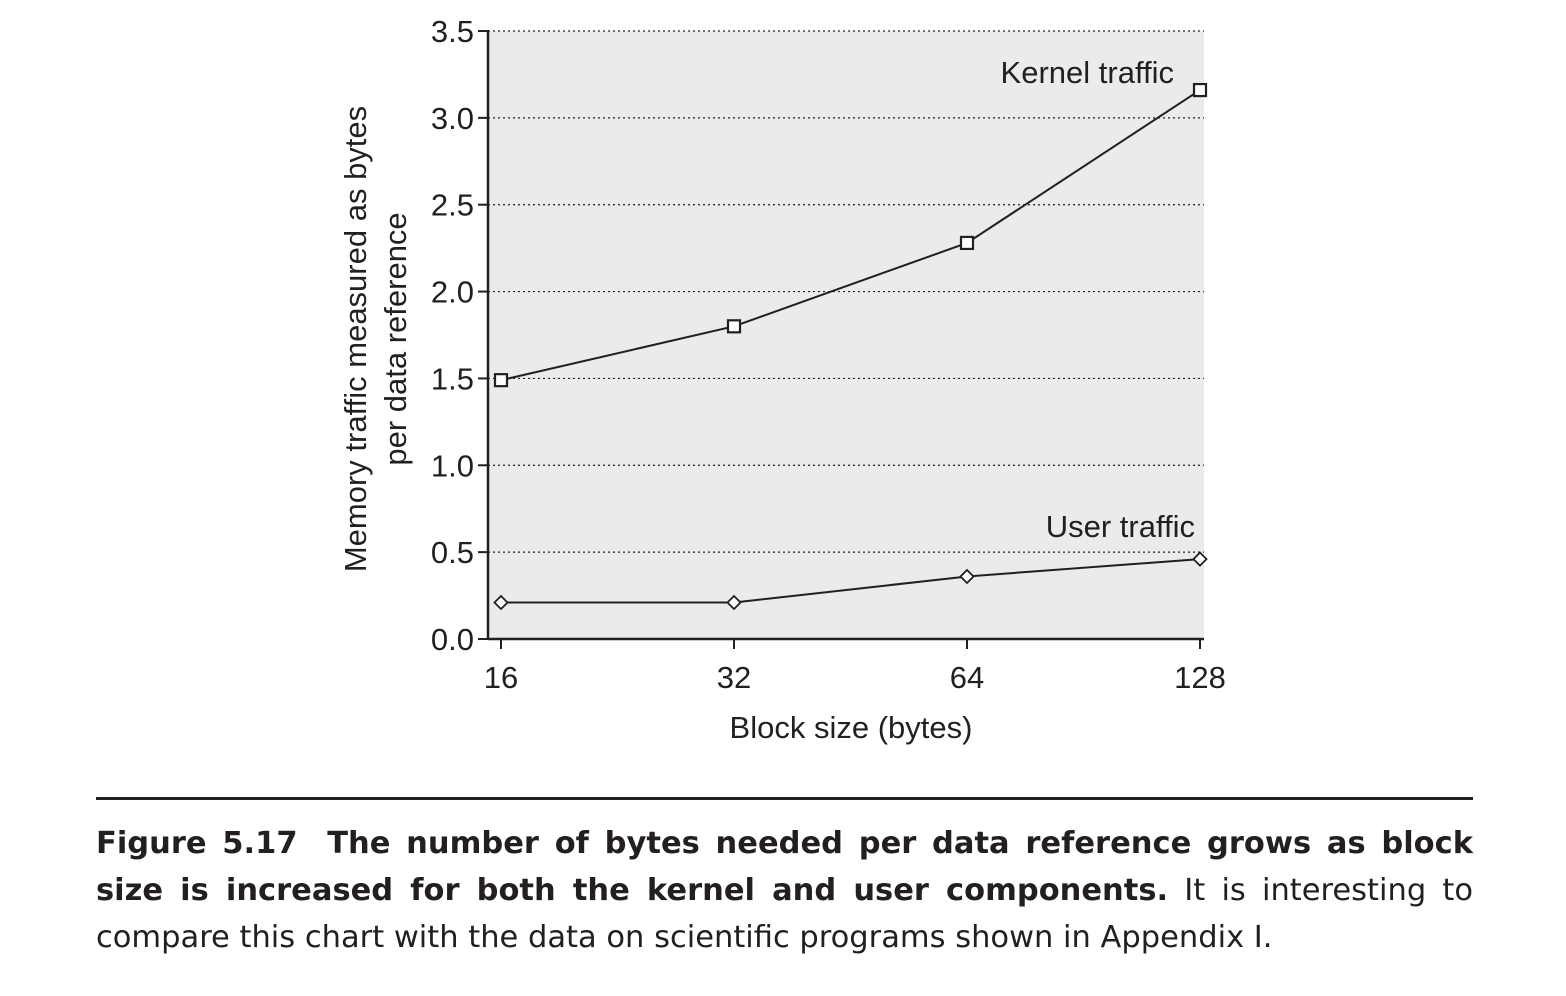 The image size is (1566, 996). What do you see at coordinates (452, 465) in the screenshot?
I see `y-tick-label: 1.0` at bounding box center [452, 465].